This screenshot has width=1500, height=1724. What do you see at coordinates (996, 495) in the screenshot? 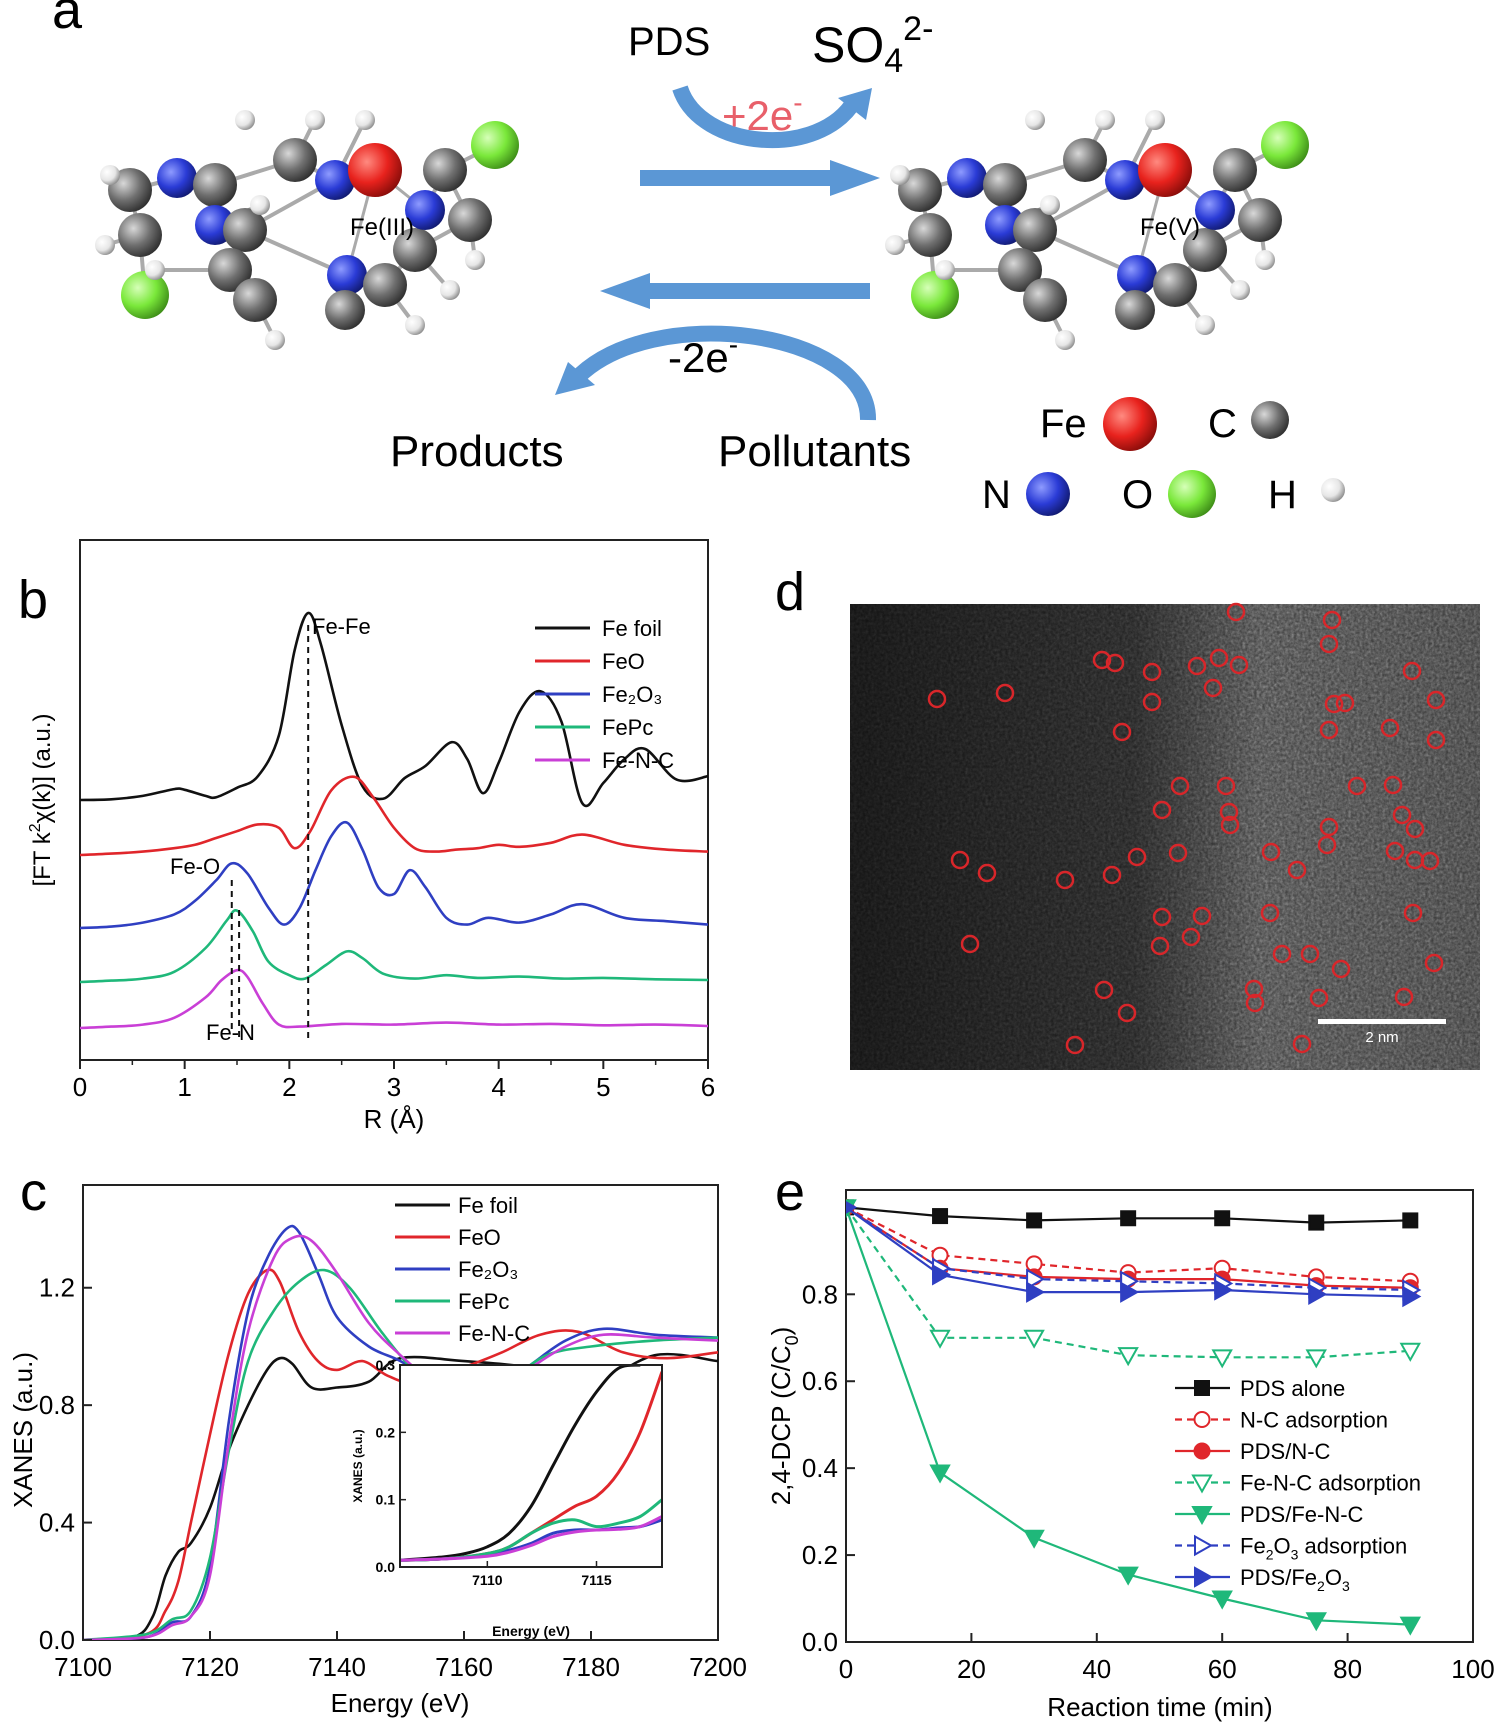
I see `legend-n-label: N` at bounding box center [996, 495].